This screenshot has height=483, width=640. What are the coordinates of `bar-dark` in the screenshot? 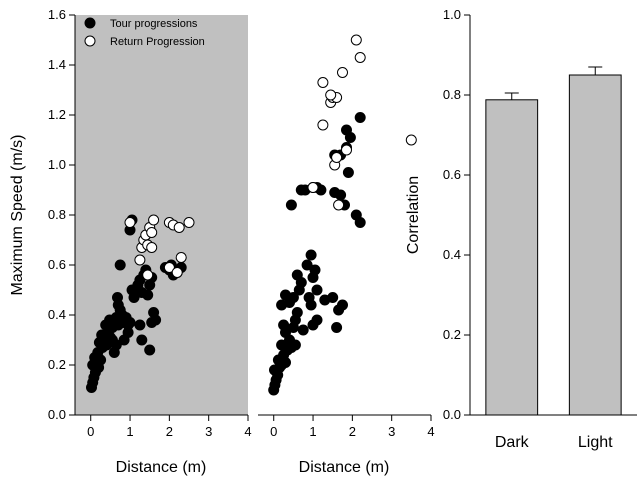 It's located at (512, 257).